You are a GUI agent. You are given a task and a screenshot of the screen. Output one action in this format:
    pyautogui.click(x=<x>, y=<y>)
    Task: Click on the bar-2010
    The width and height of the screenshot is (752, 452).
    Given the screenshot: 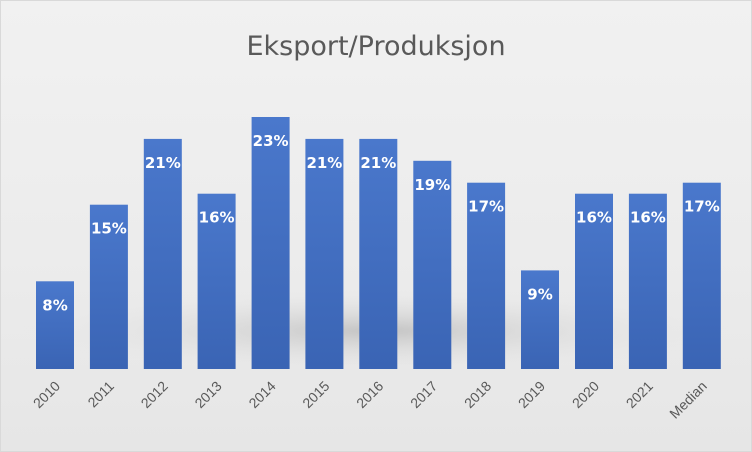 What is the action you would take?
    pyautogui.click(x=55, y=325)
    